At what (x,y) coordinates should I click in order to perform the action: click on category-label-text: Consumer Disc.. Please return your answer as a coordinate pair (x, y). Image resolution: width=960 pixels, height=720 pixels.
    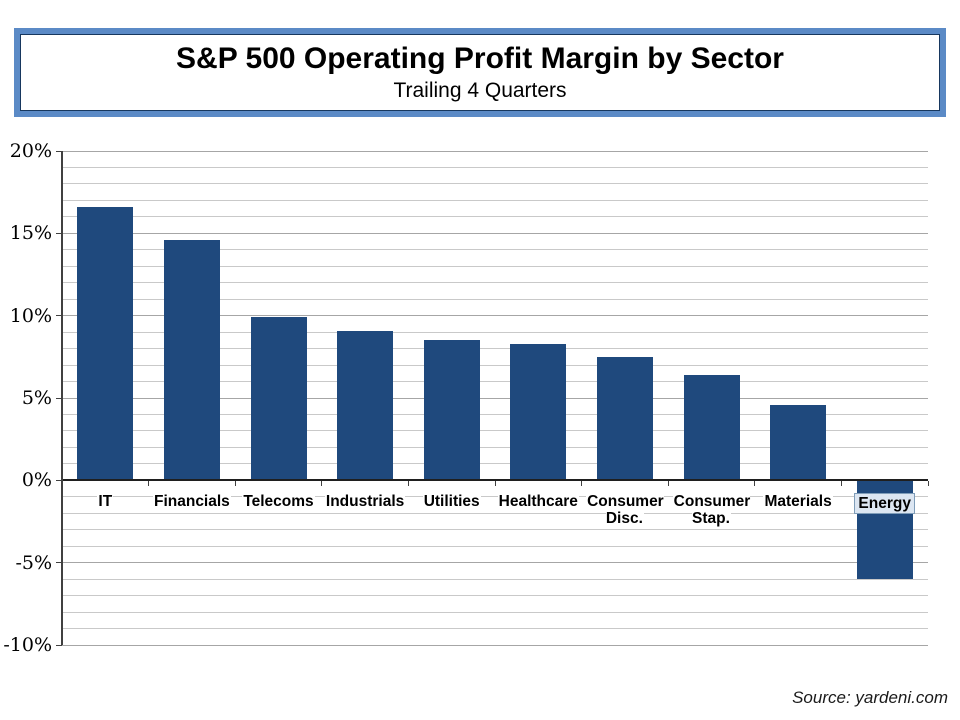
    Looking at the image, I should click on (625, 510).